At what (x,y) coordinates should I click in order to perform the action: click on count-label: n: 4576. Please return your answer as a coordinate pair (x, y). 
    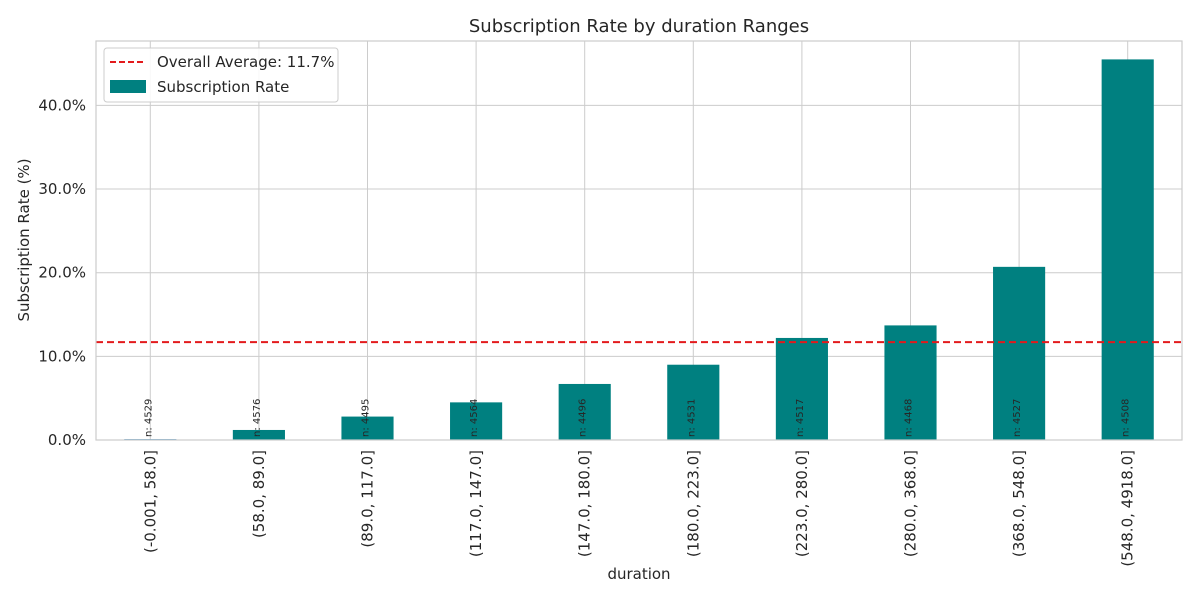
    Looking at the image, I should click on (257, 418).